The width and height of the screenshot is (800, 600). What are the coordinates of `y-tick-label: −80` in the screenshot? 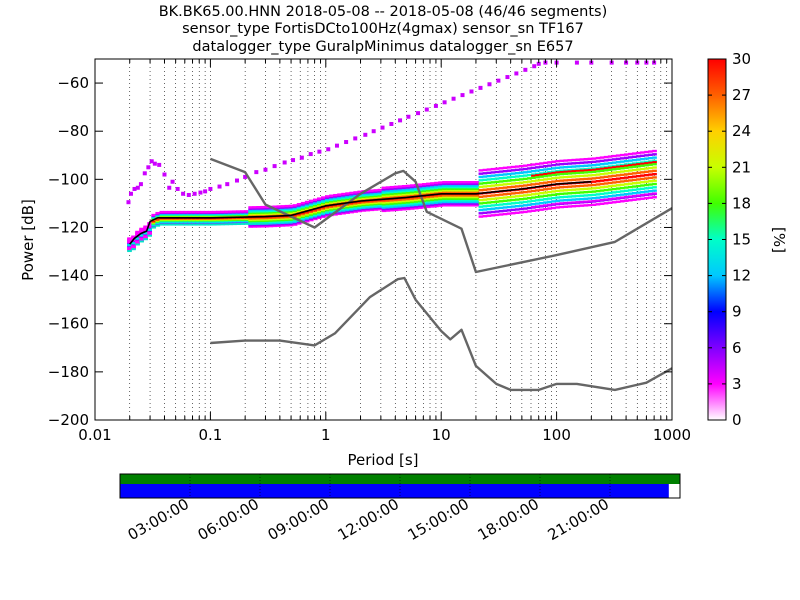 It's located at (73, 131).